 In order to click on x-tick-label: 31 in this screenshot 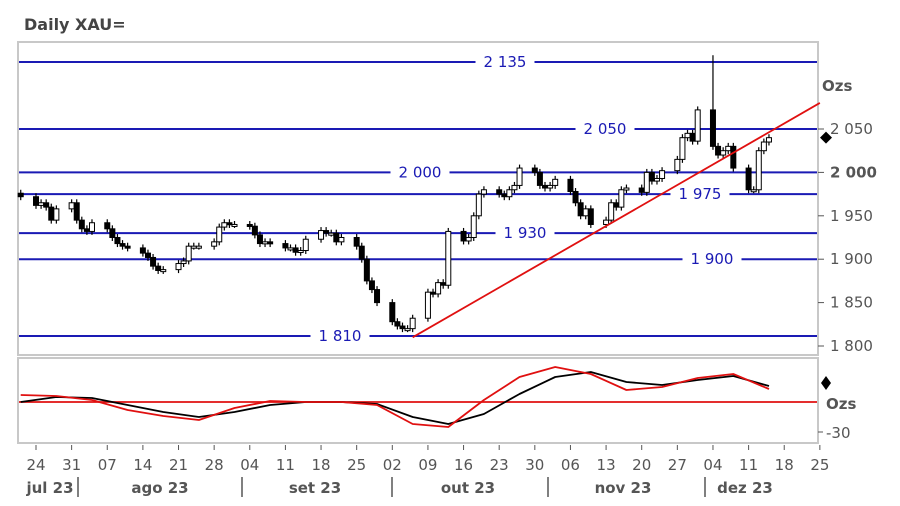, I will do `click(71, 465)`.